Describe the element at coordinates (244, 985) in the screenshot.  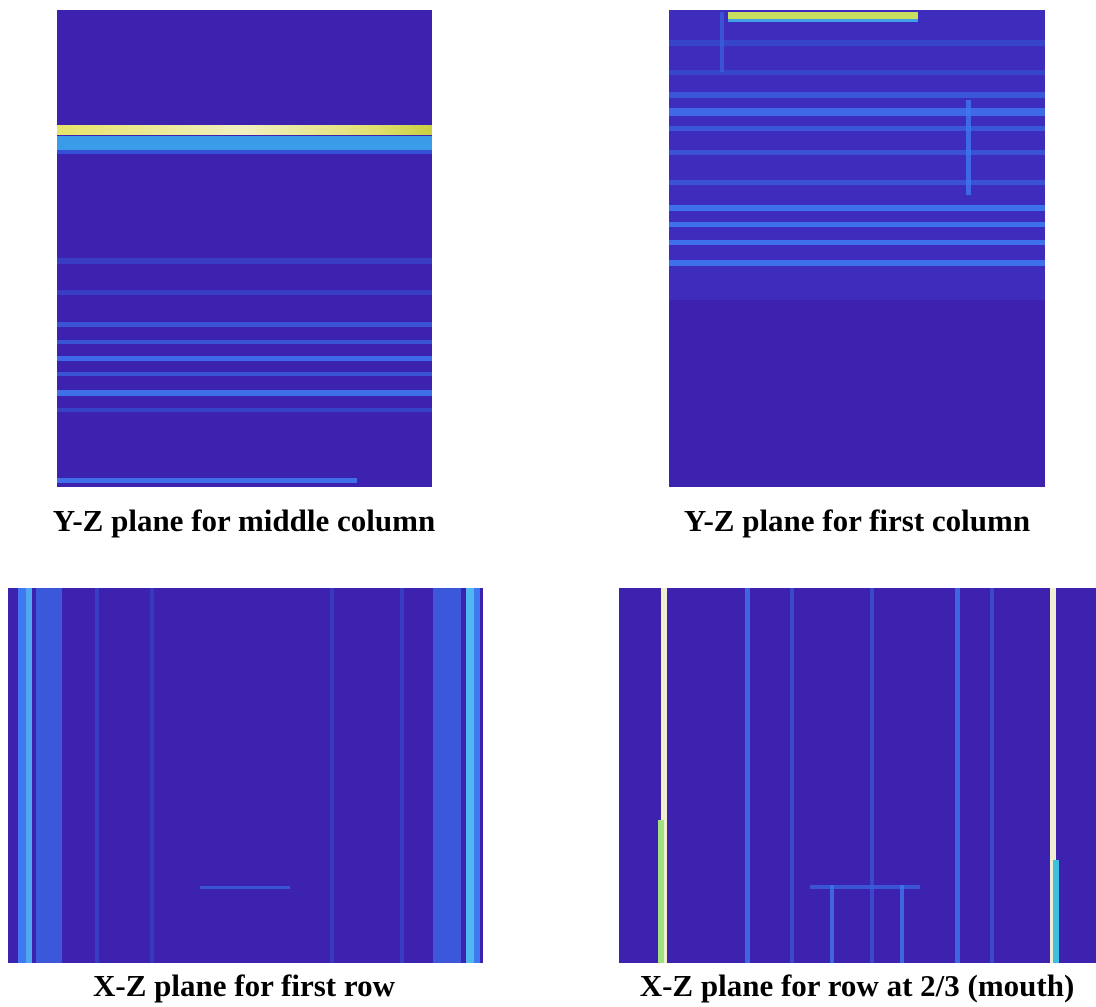
I see `caption: X-Z plane for first row` at that location.